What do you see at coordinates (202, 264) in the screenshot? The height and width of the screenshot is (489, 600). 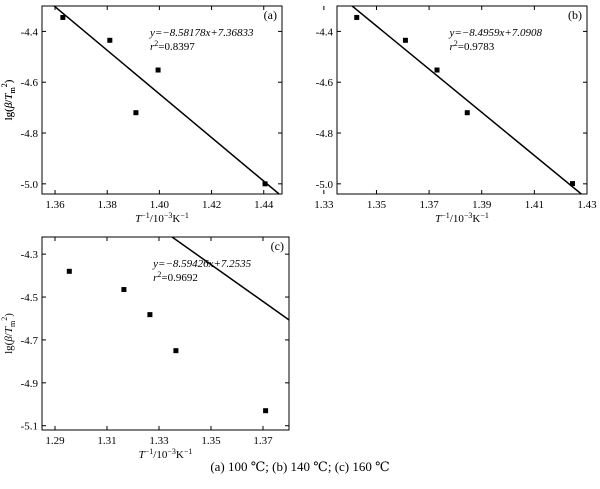 I see `fit-equation: y=−8.59426x+7.2535` at bounding box center [202, 264].